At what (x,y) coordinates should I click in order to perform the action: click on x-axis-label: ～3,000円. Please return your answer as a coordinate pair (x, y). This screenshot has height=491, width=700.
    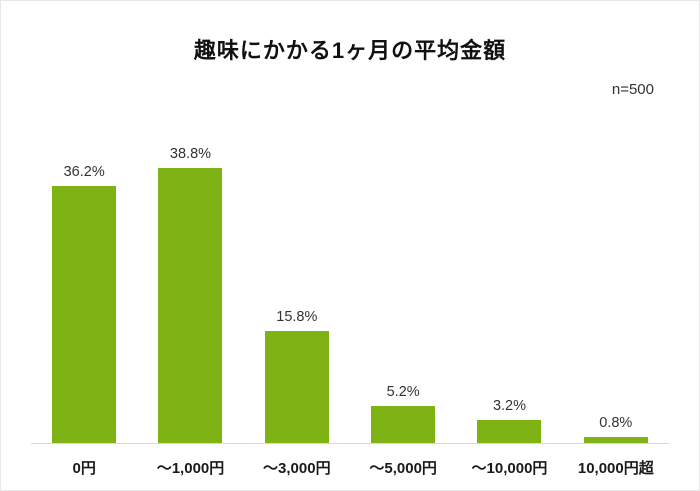
    Looking at the image, I should click on (297, 468).